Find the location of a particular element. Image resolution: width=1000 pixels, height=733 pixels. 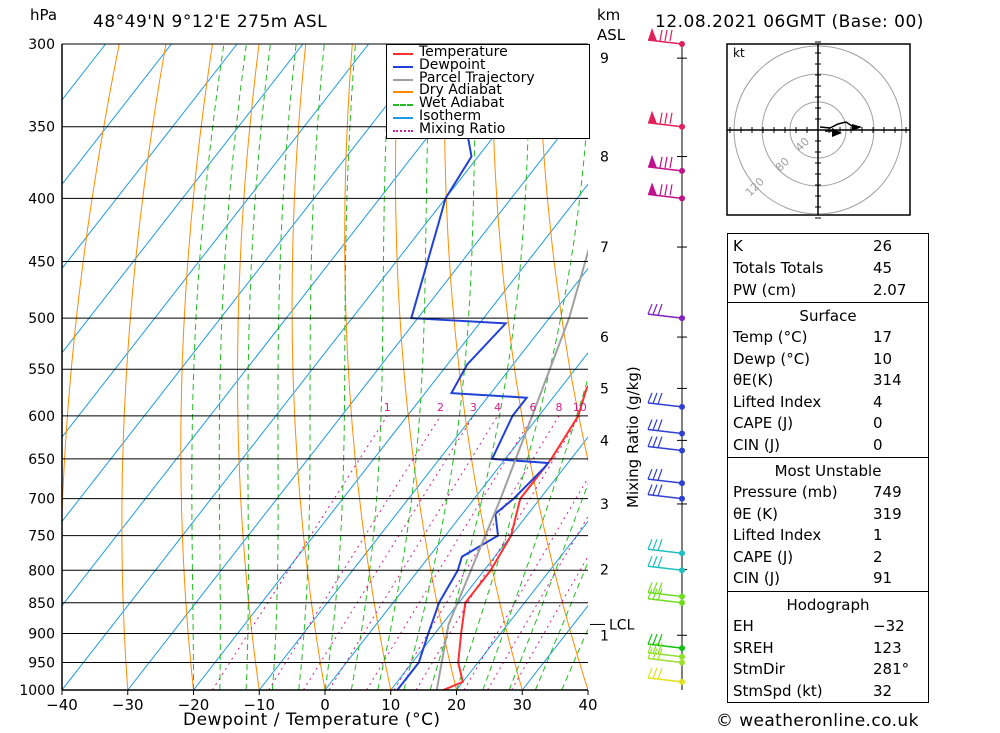

hodograph-param-label: SREH is located at coordinates (753, 647).